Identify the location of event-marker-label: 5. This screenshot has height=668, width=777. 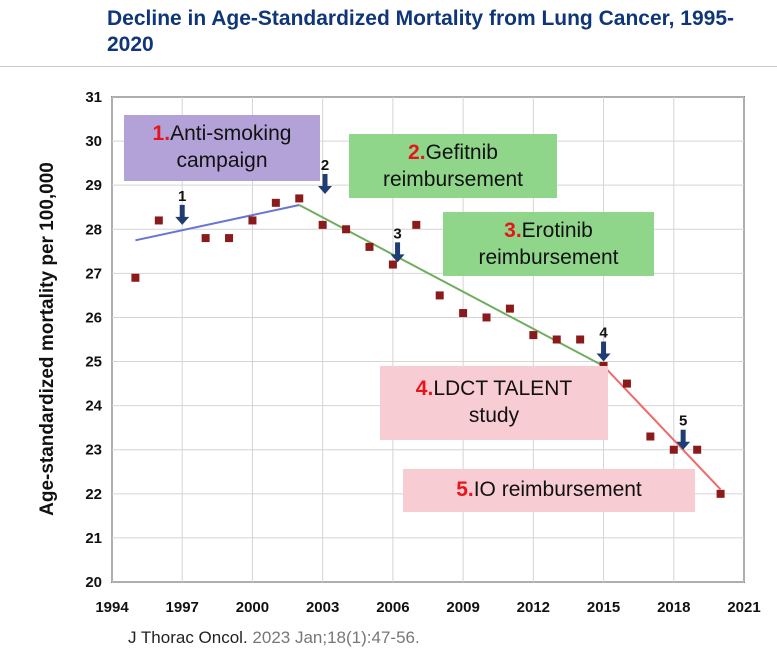
(683, 421).